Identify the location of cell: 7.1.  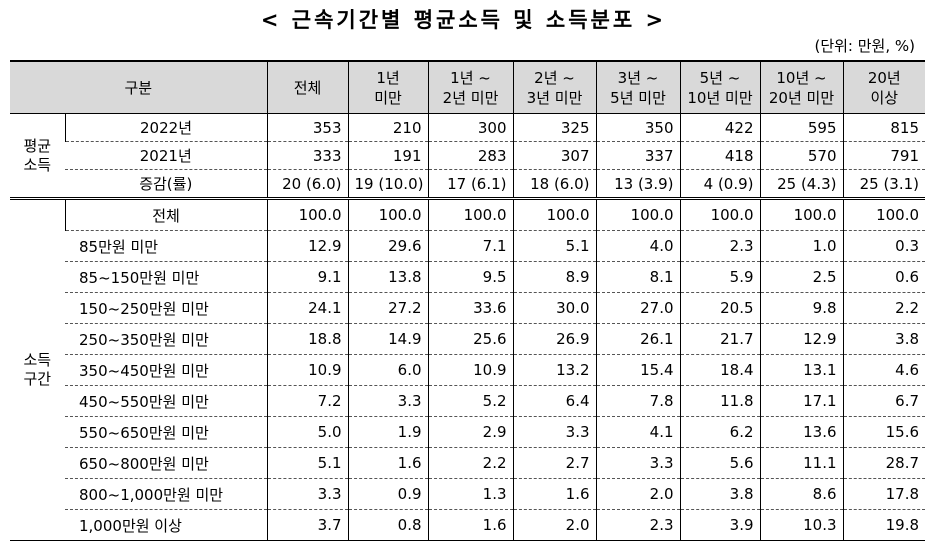
(470, 246).